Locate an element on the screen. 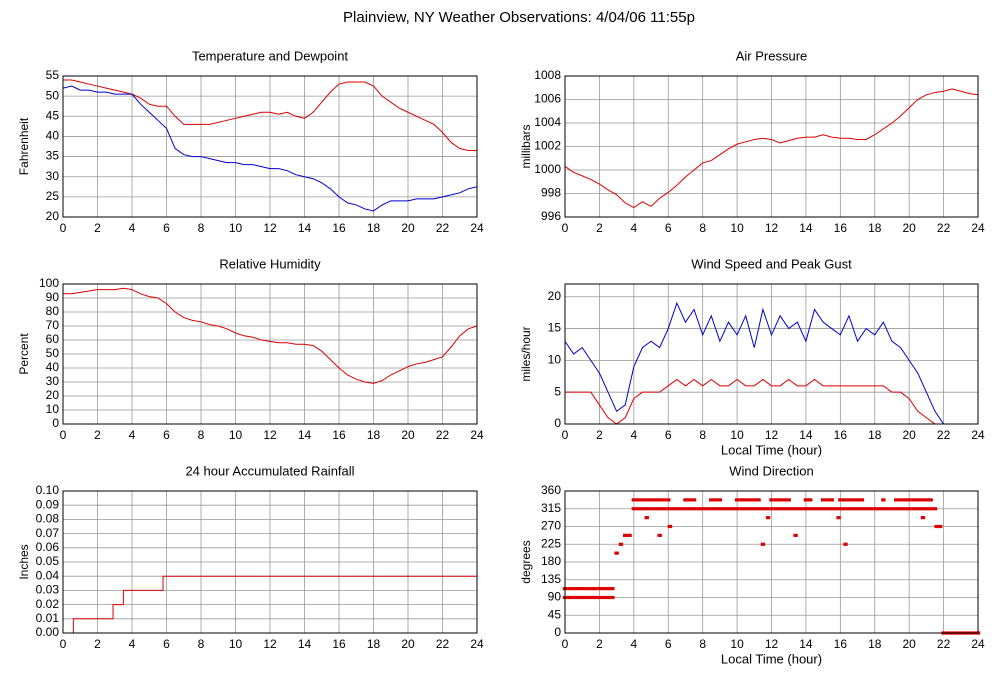 This screenshot has width=1000, height=680. y-tick-label: 20 is located at coordinates (555, 296).